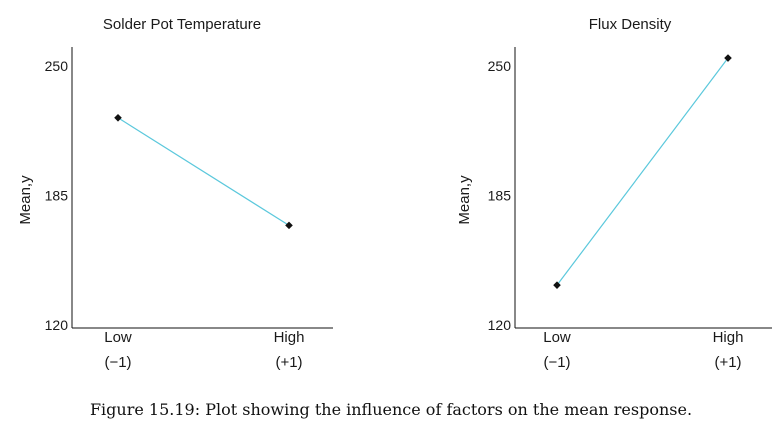 The image size is (782, 431). Describe the element at coordinates (630, 24) in the screenshot. I see `chart-title: Flux Density` at that location.